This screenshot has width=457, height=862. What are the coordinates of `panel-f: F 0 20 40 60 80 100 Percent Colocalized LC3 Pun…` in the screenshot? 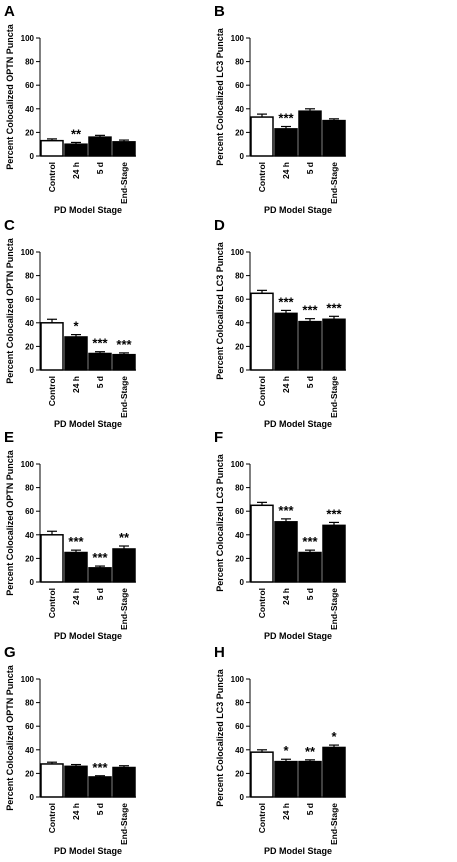 It's located at (280, 535).